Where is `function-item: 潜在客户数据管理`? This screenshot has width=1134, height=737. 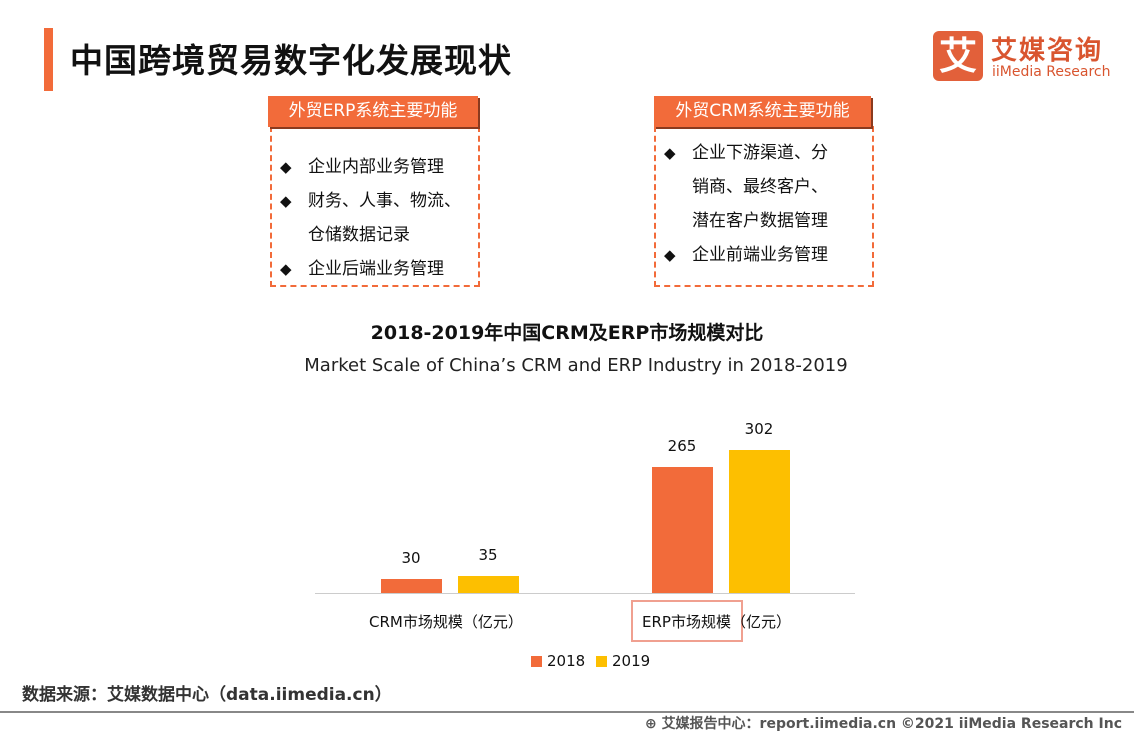
function-item: 潜在客户数据管理 is located at coordinates (760, 221).